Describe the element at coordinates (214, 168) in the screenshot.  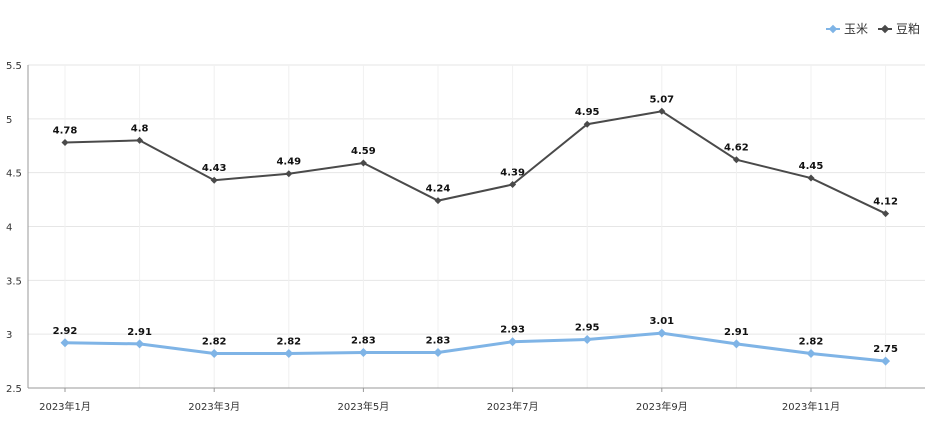
I see `data-label: 4.43` at that location.